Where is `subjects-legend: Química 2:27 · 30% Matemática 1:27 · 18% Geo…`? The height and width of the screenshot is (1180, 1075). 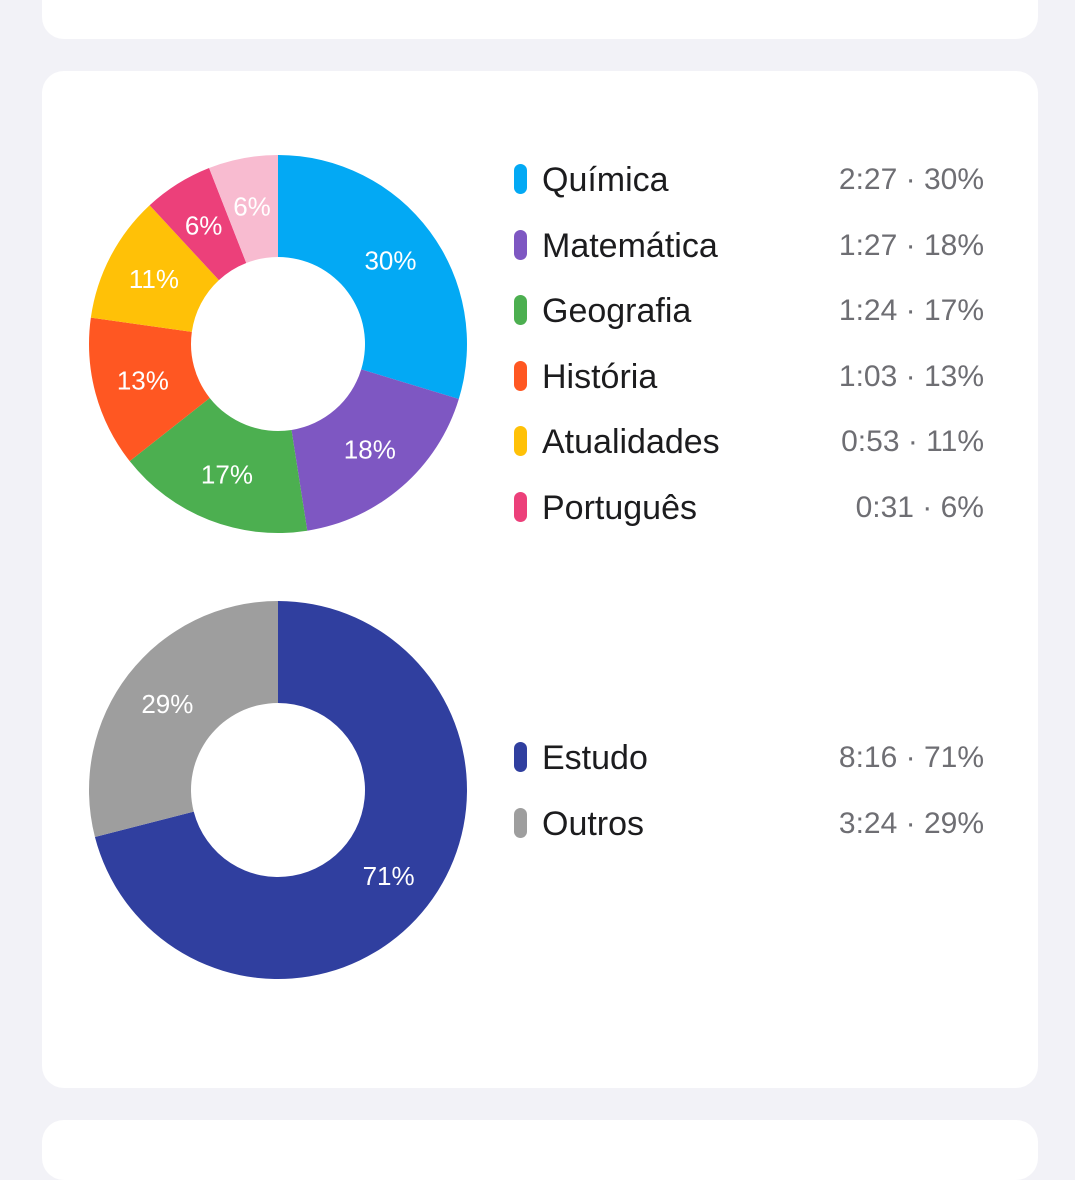
subjects-legend: Química 2:27 · 30% Matemática 1:27 · 18% Geo… is located at coordinates (748, 345).